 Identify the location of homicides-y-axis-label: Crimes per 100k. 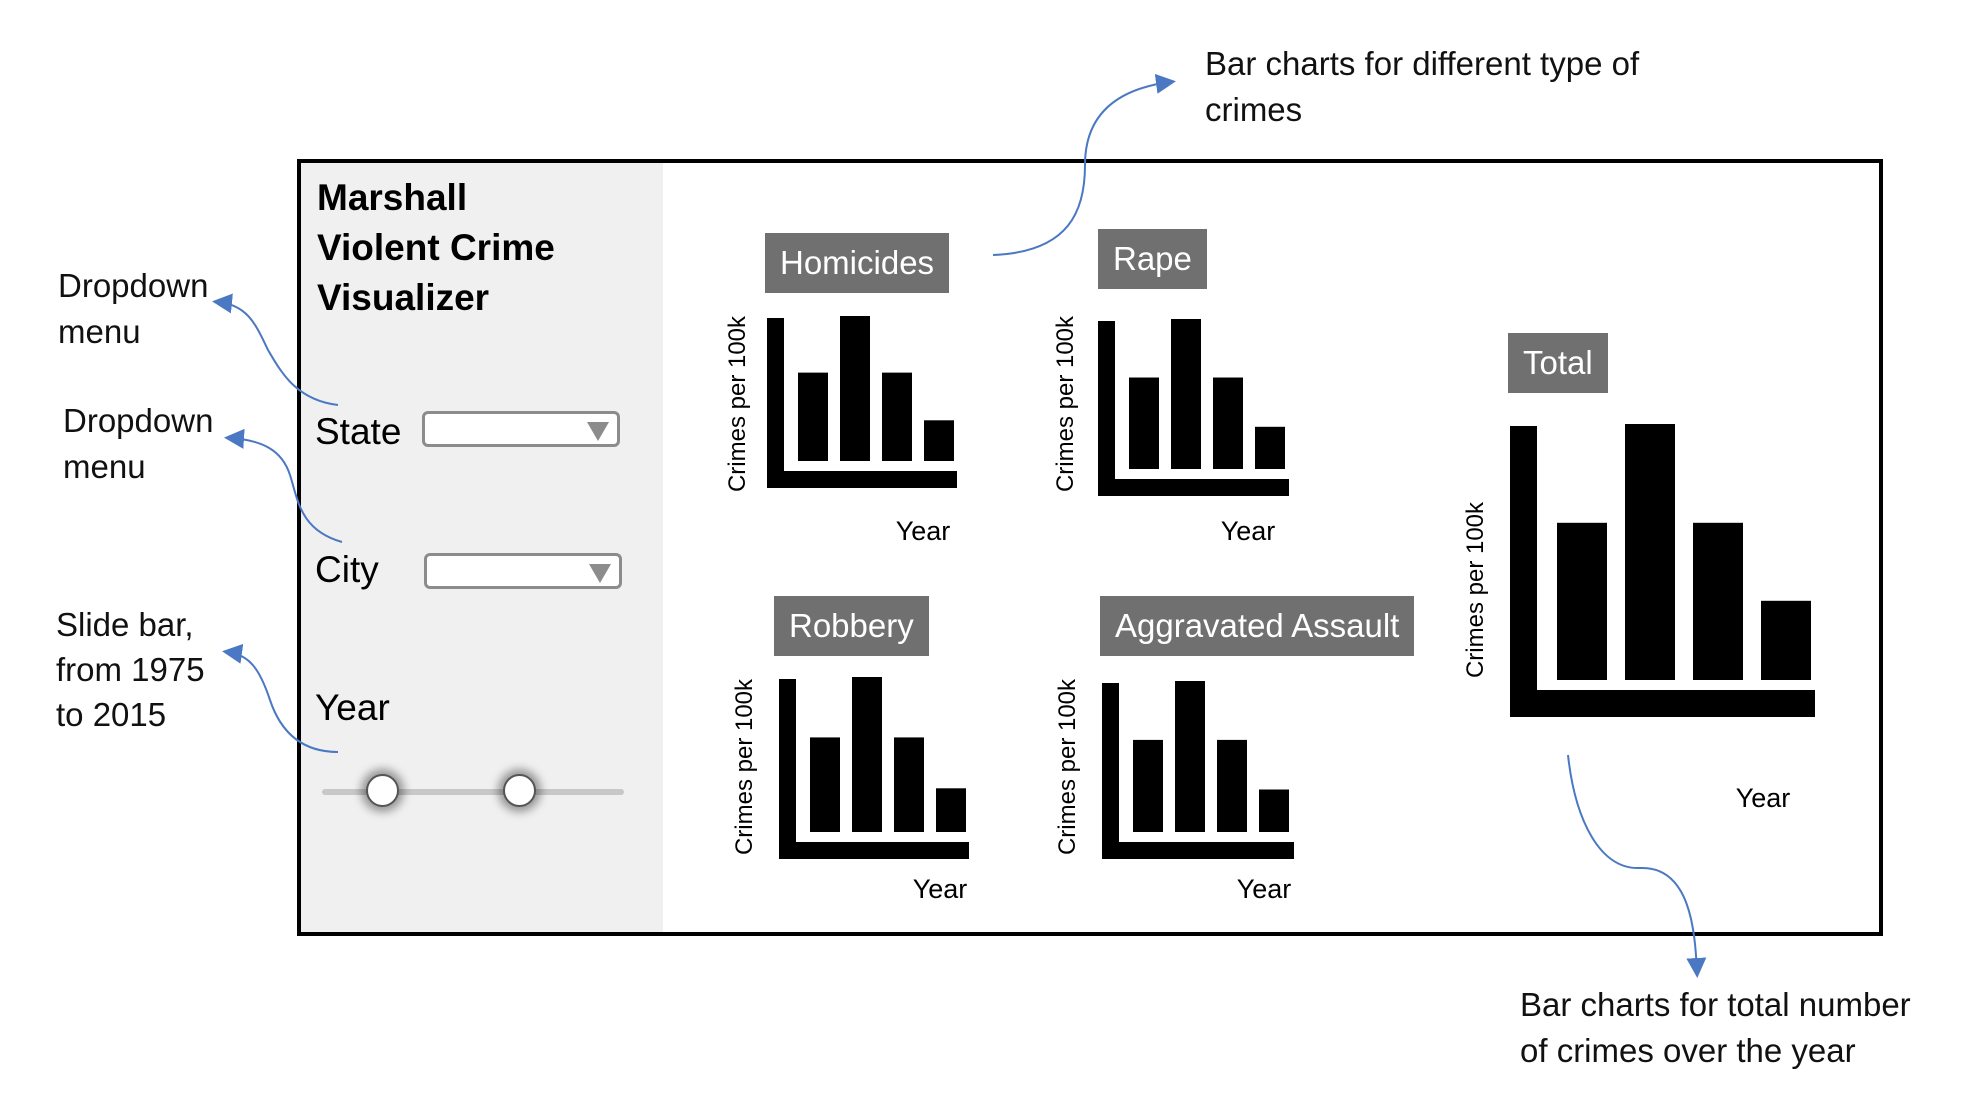
(737, 403).